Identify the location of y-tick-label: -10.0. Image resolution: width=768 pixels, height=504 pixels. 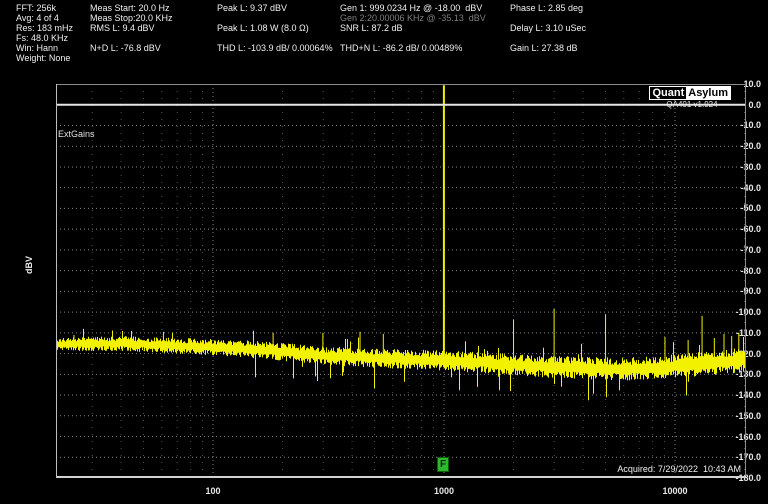
(750, 125).